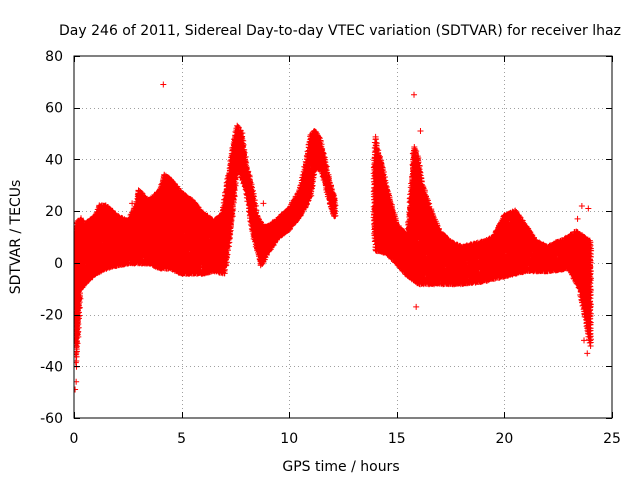  I want to click on y-tick-label: 60, so click(54, 109).